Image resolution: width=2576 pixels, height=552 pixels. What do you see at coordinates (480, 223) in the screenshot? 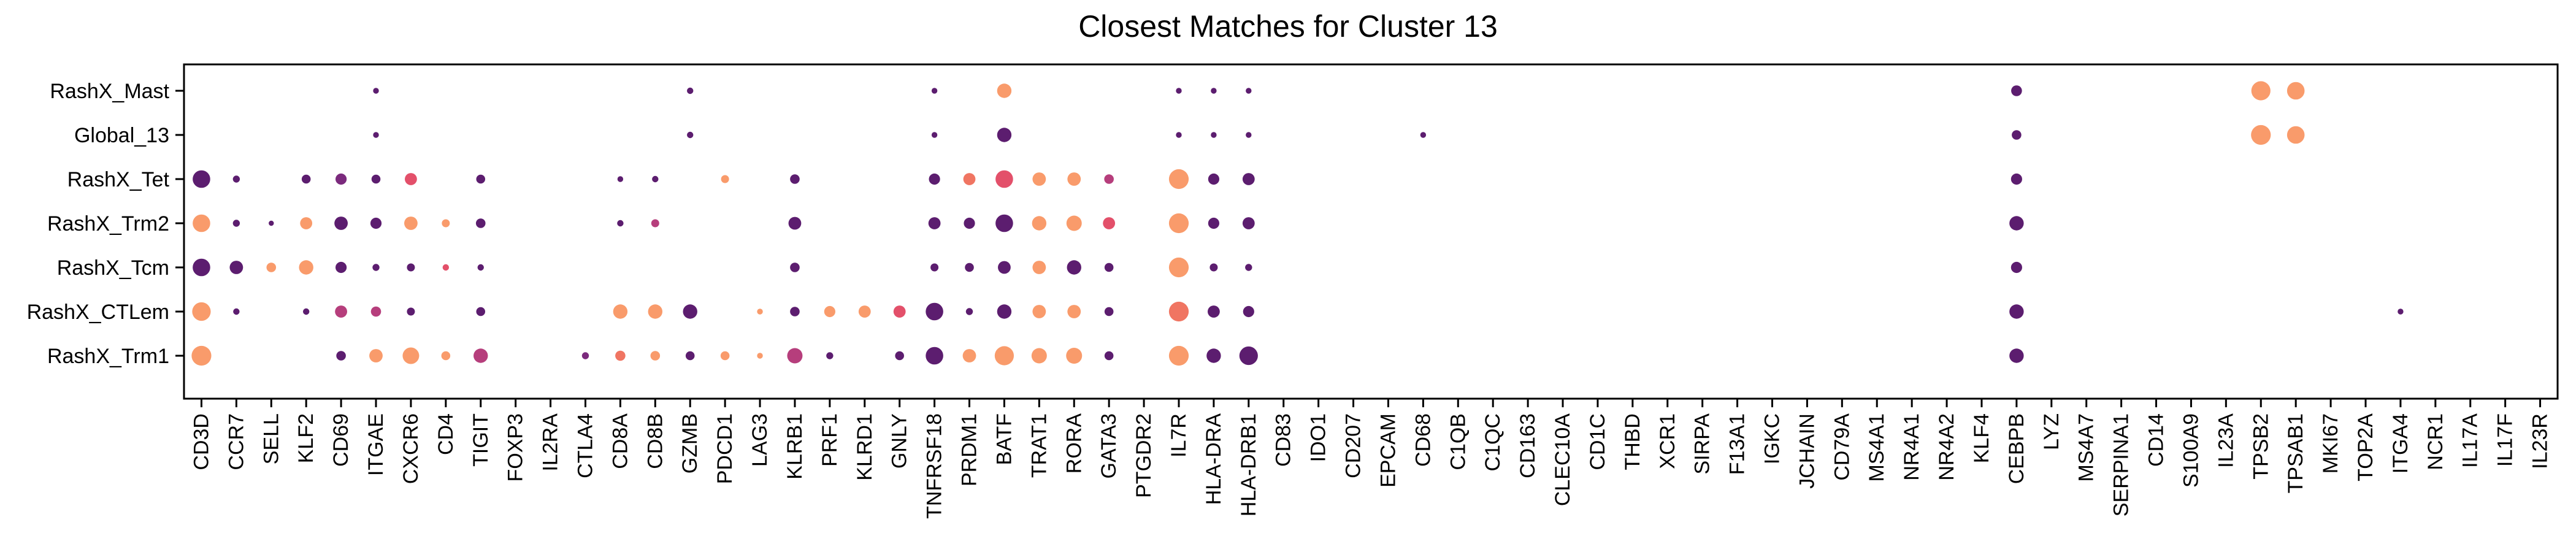
I see `dot-rashx-trm2-tigit` at bounding box center [480, 223].